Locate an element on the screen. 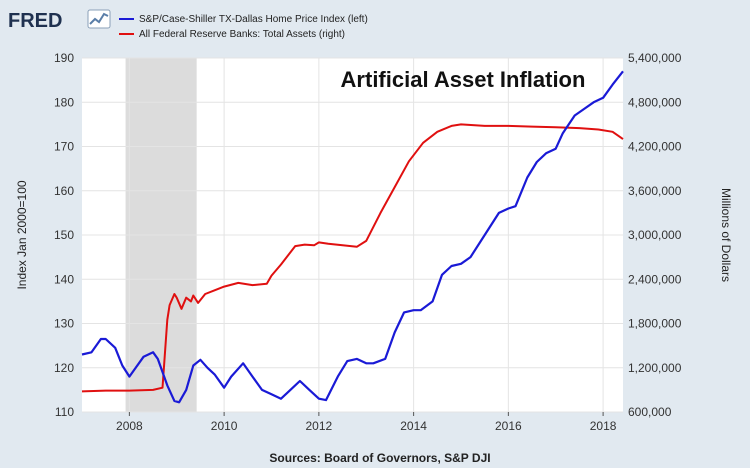  x-tick-label: 2018 is located at coordinates (603, 426).